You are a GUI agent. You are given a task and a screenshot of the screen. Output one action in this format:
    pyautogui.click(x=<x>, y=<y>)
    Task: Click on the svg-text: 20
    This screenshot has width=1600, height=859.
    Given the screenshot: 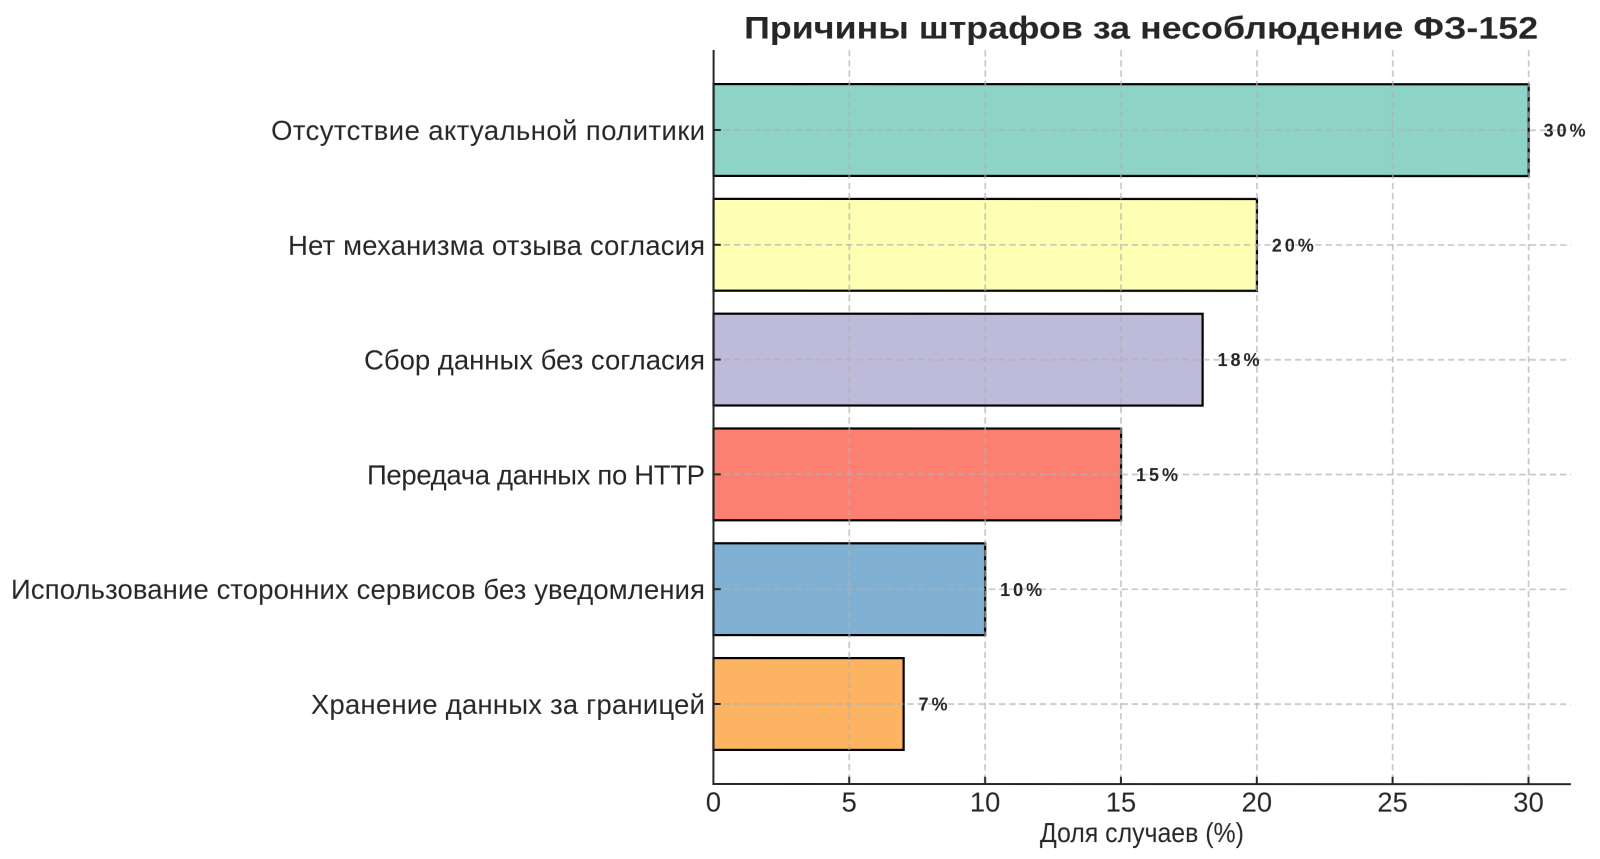 What is the action you would take?
    pyautogui.click(x=1257, y=802)
    